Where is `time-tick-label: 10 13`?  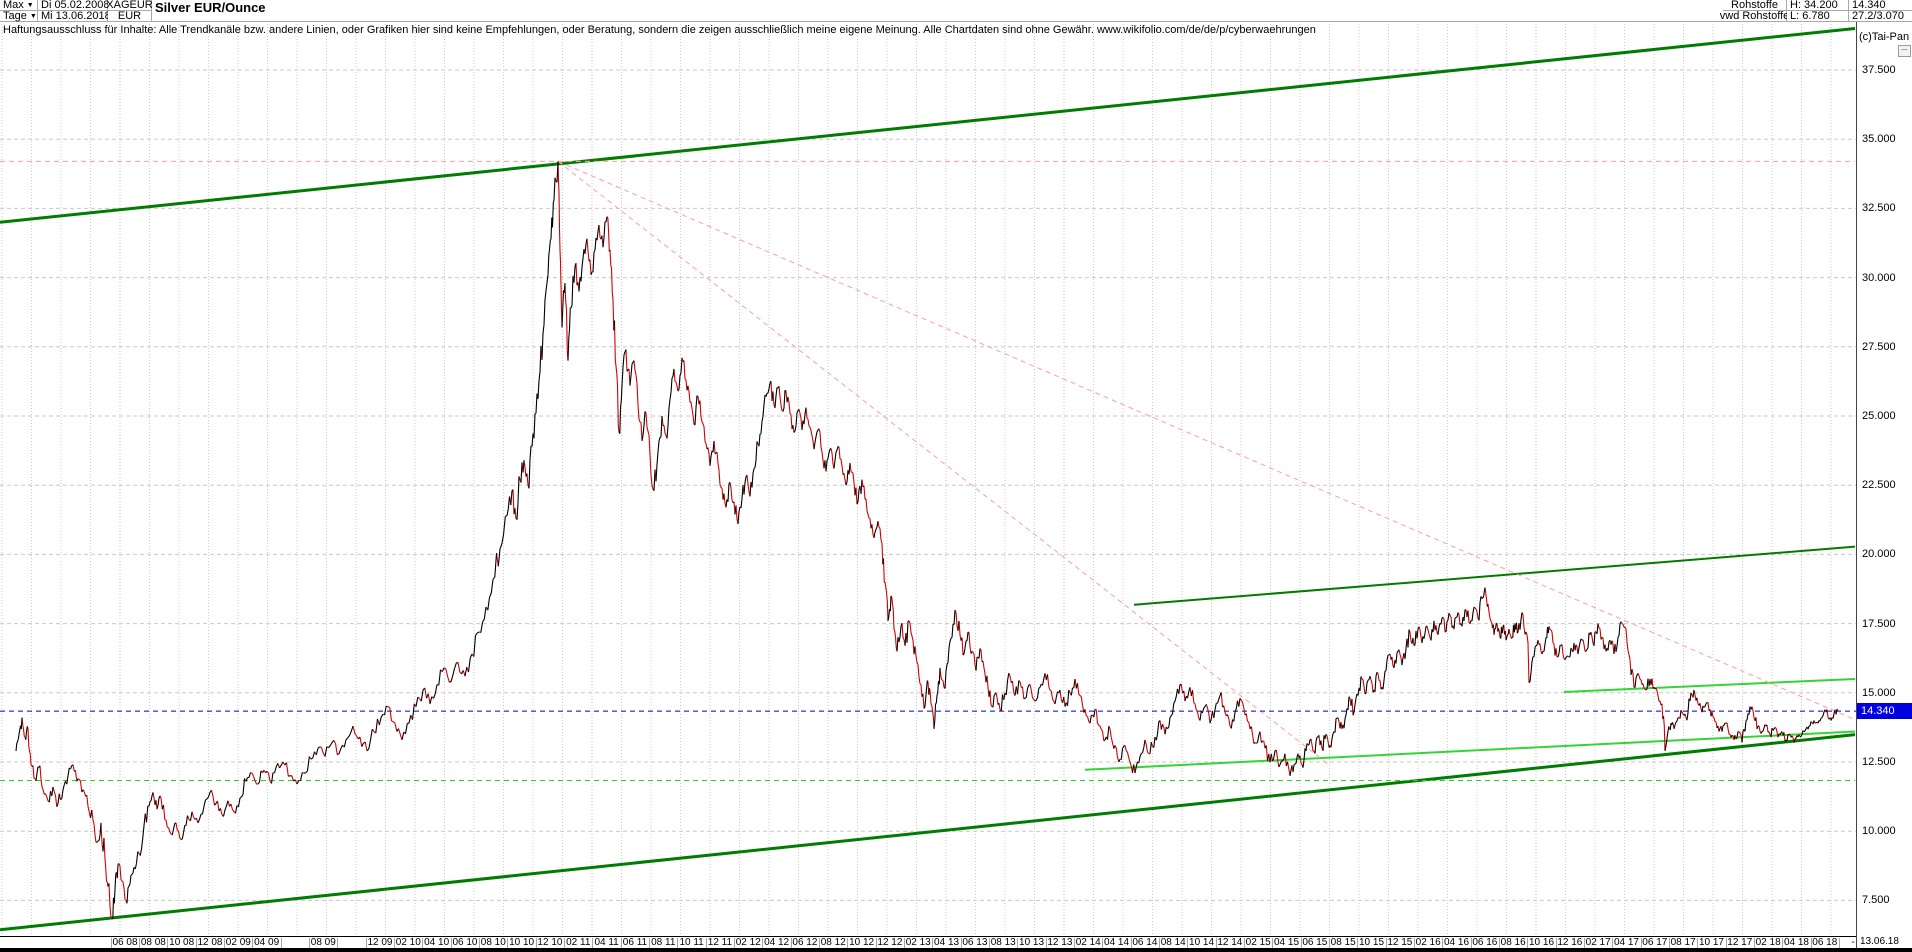 time-tick-label: 10 13 is located at coordinates (1032, 942).